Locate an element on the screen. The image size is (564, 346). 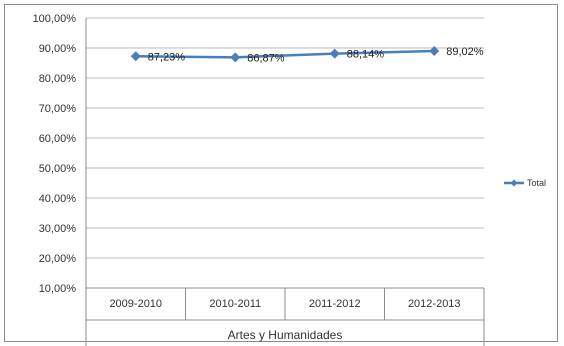
legend-marker-total is located at coordinates (514, 183).